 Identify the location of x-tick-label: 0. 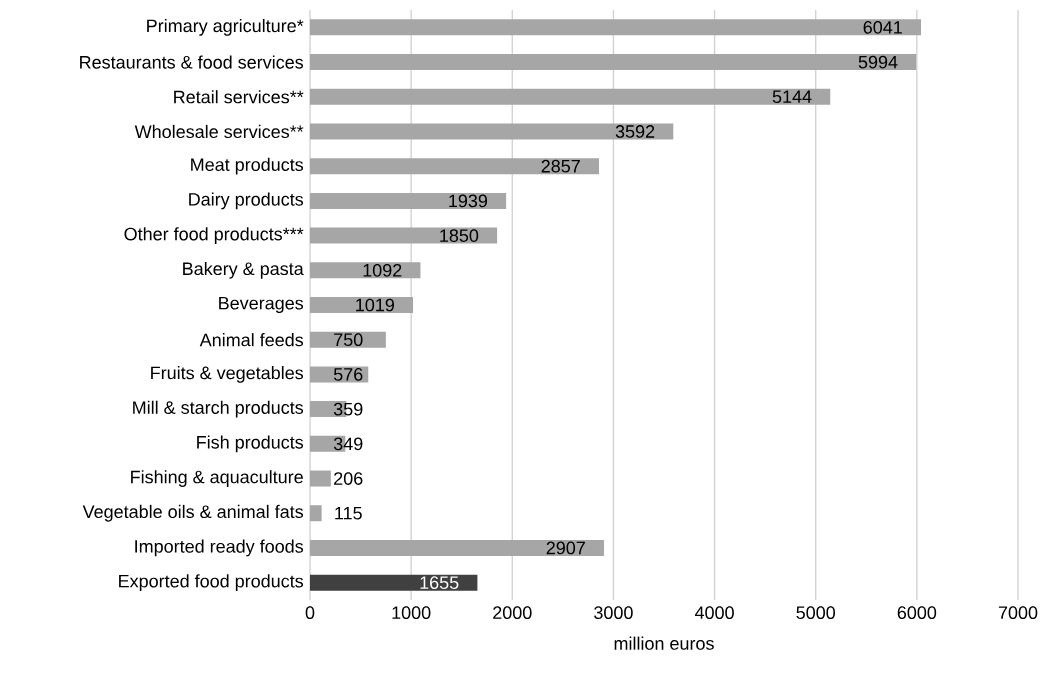
(310, 613).